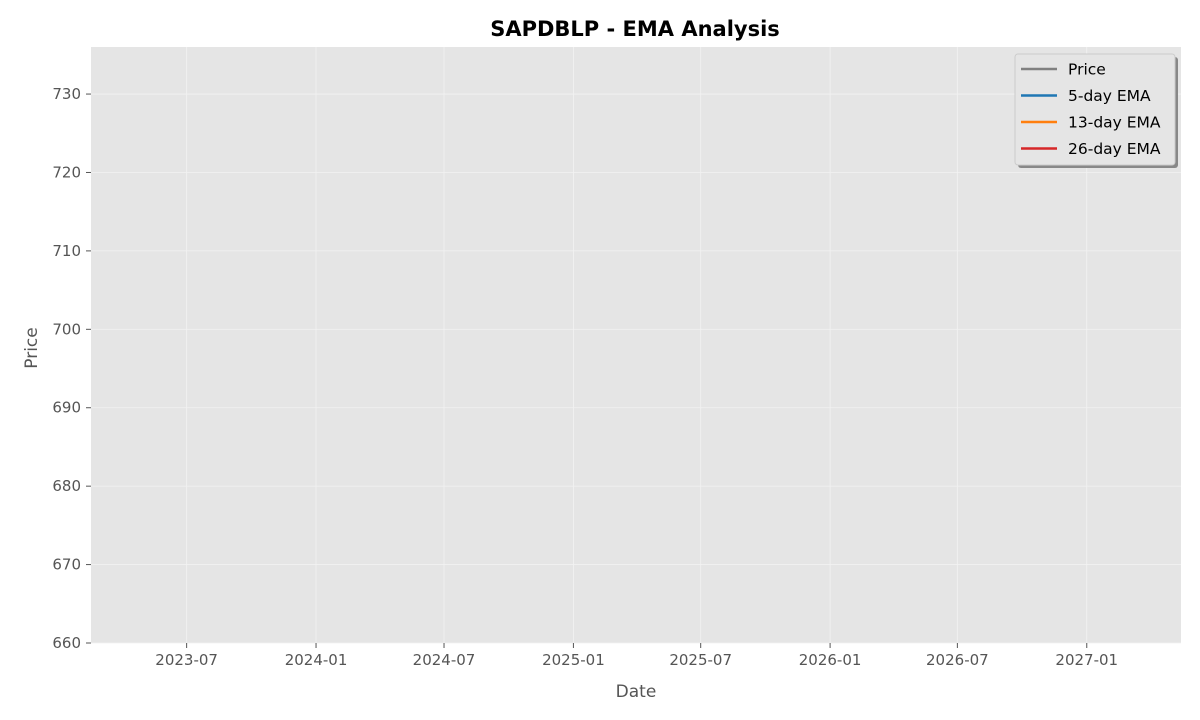  Describe the element at coordinates (1087, 70) in the screenshot. I see `legend-label: Price` at that location.